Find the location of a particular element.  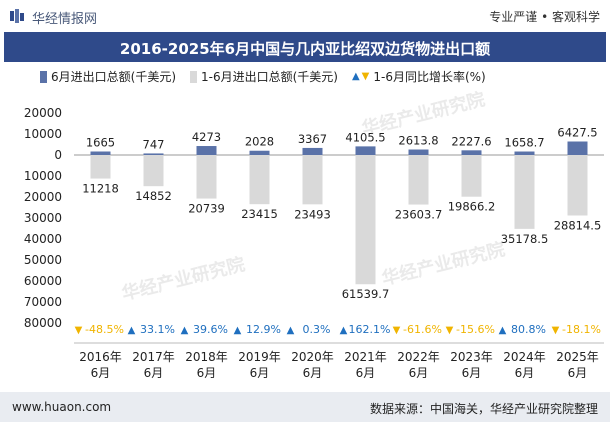

x-tick-label: 2025年 is located at coordinates (577, 357).